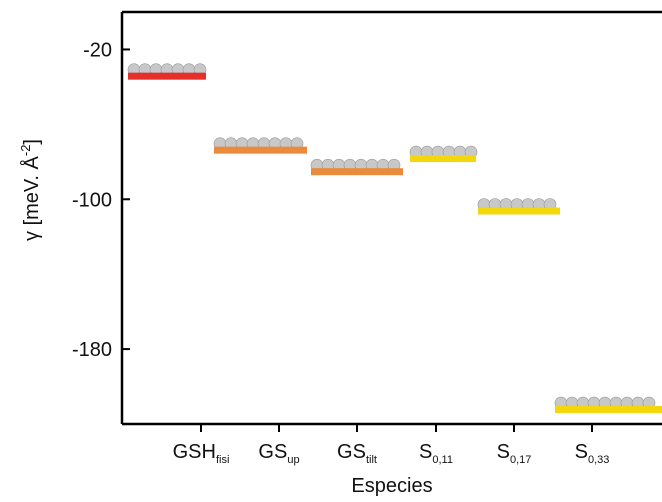 This screenshot has width=662, height=502. What do you see at coordinates (25, 151) in the screenshot?
I see `y-label-sup: -2` at bounding box center [25, 151].